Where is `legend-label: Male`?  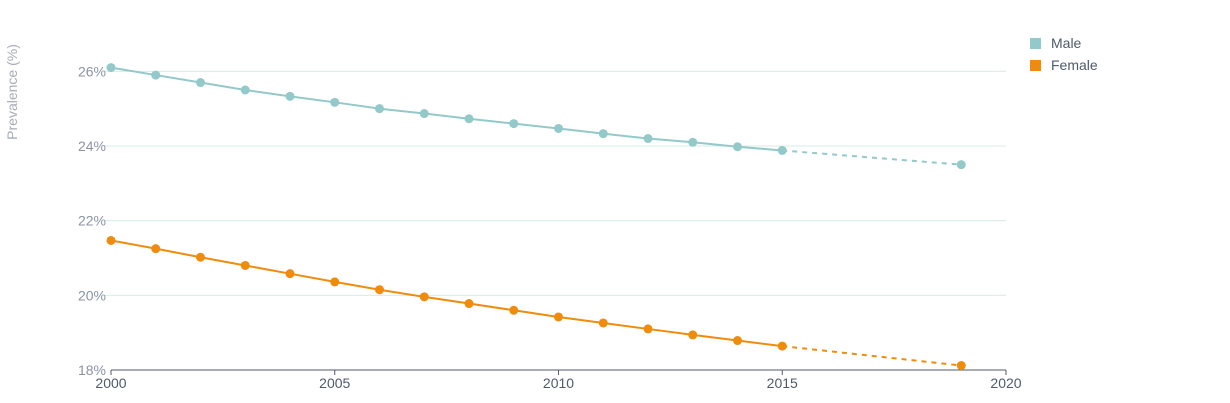 legend-label: Male is located at coordinates (1066, 43).